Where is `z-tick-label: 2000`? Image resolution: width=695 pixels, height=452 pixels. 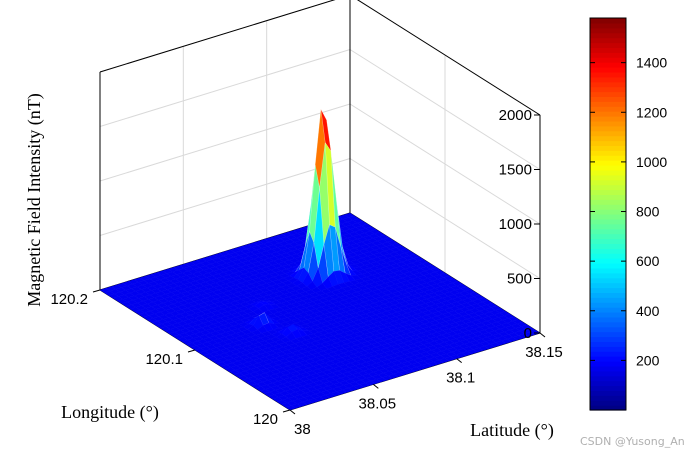
z-tick-label: 2000 is located at coordinates (515, 115).